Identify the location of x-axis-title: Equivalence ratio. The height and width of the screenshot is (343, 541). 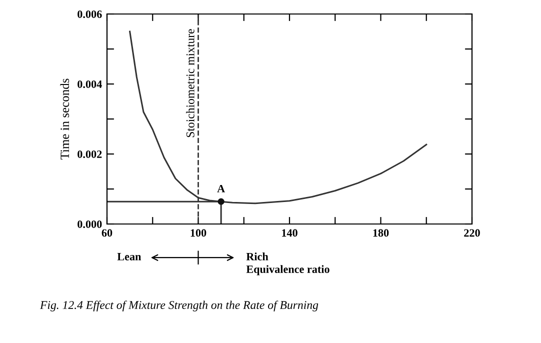
(288, 270).